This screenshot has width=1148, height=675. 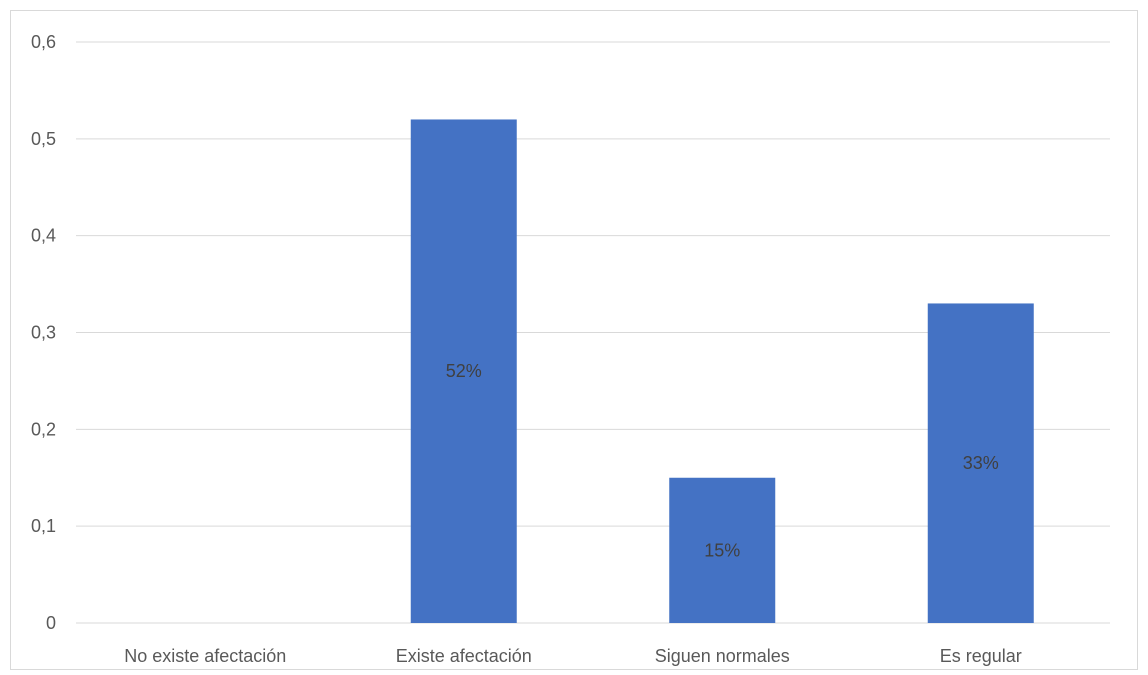 I want to click on data-label: 52%, so click(x=464, y=371).